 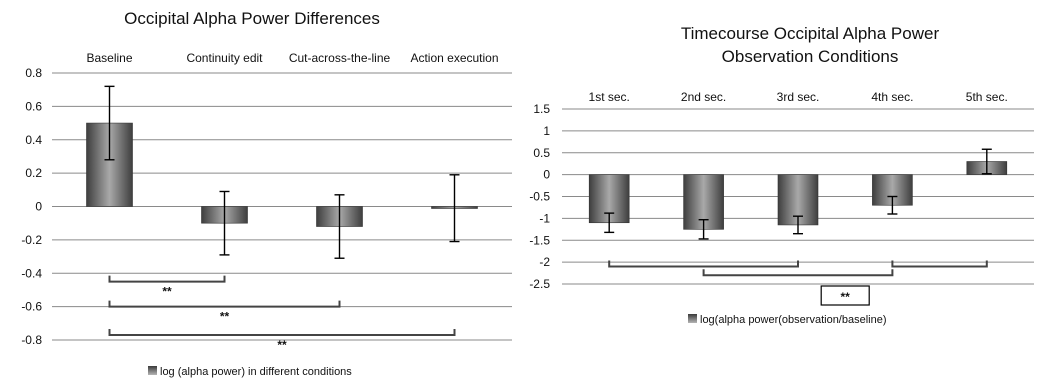 What do you see at coordinates (609, 97) in the screenshot?
I see `category-label: 1st sec.` at bounding box center [609, 97].